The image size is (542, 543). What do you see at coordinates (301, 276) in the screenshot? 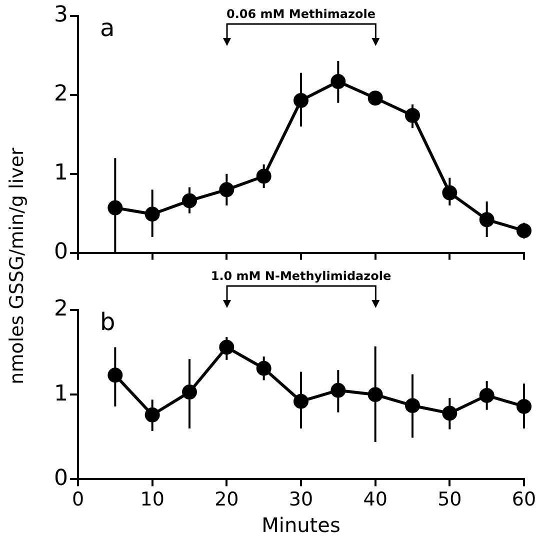
I see `text: 1.0 mM N-Methylimidazole` at bounding box center [301, 276].